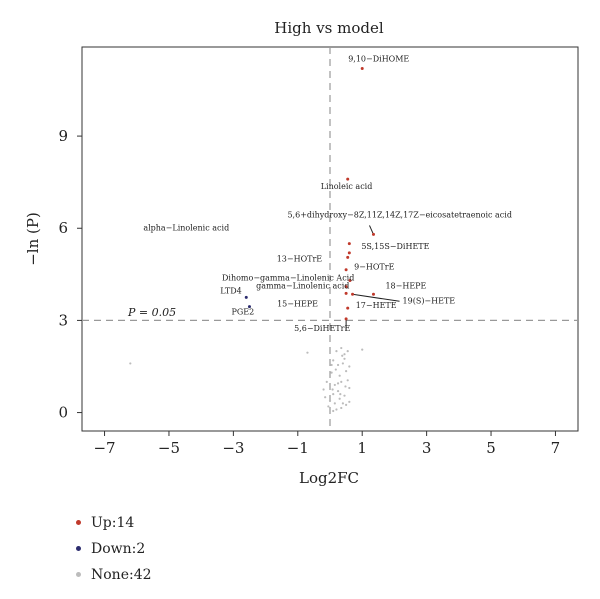  I want to click on x-tick-label: −5, so click(169, 448).